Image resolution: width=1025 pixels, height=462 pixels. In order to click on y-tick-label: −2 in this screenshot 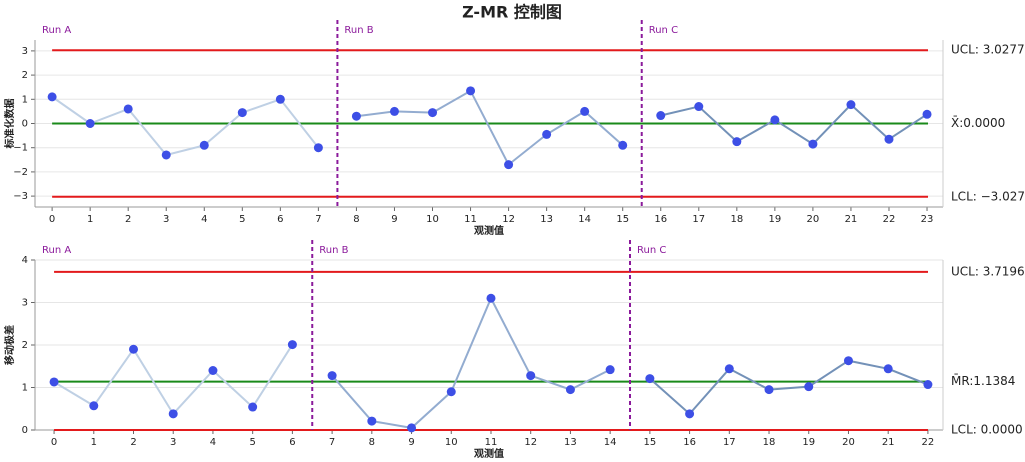, I will do `click(20, 172)`.